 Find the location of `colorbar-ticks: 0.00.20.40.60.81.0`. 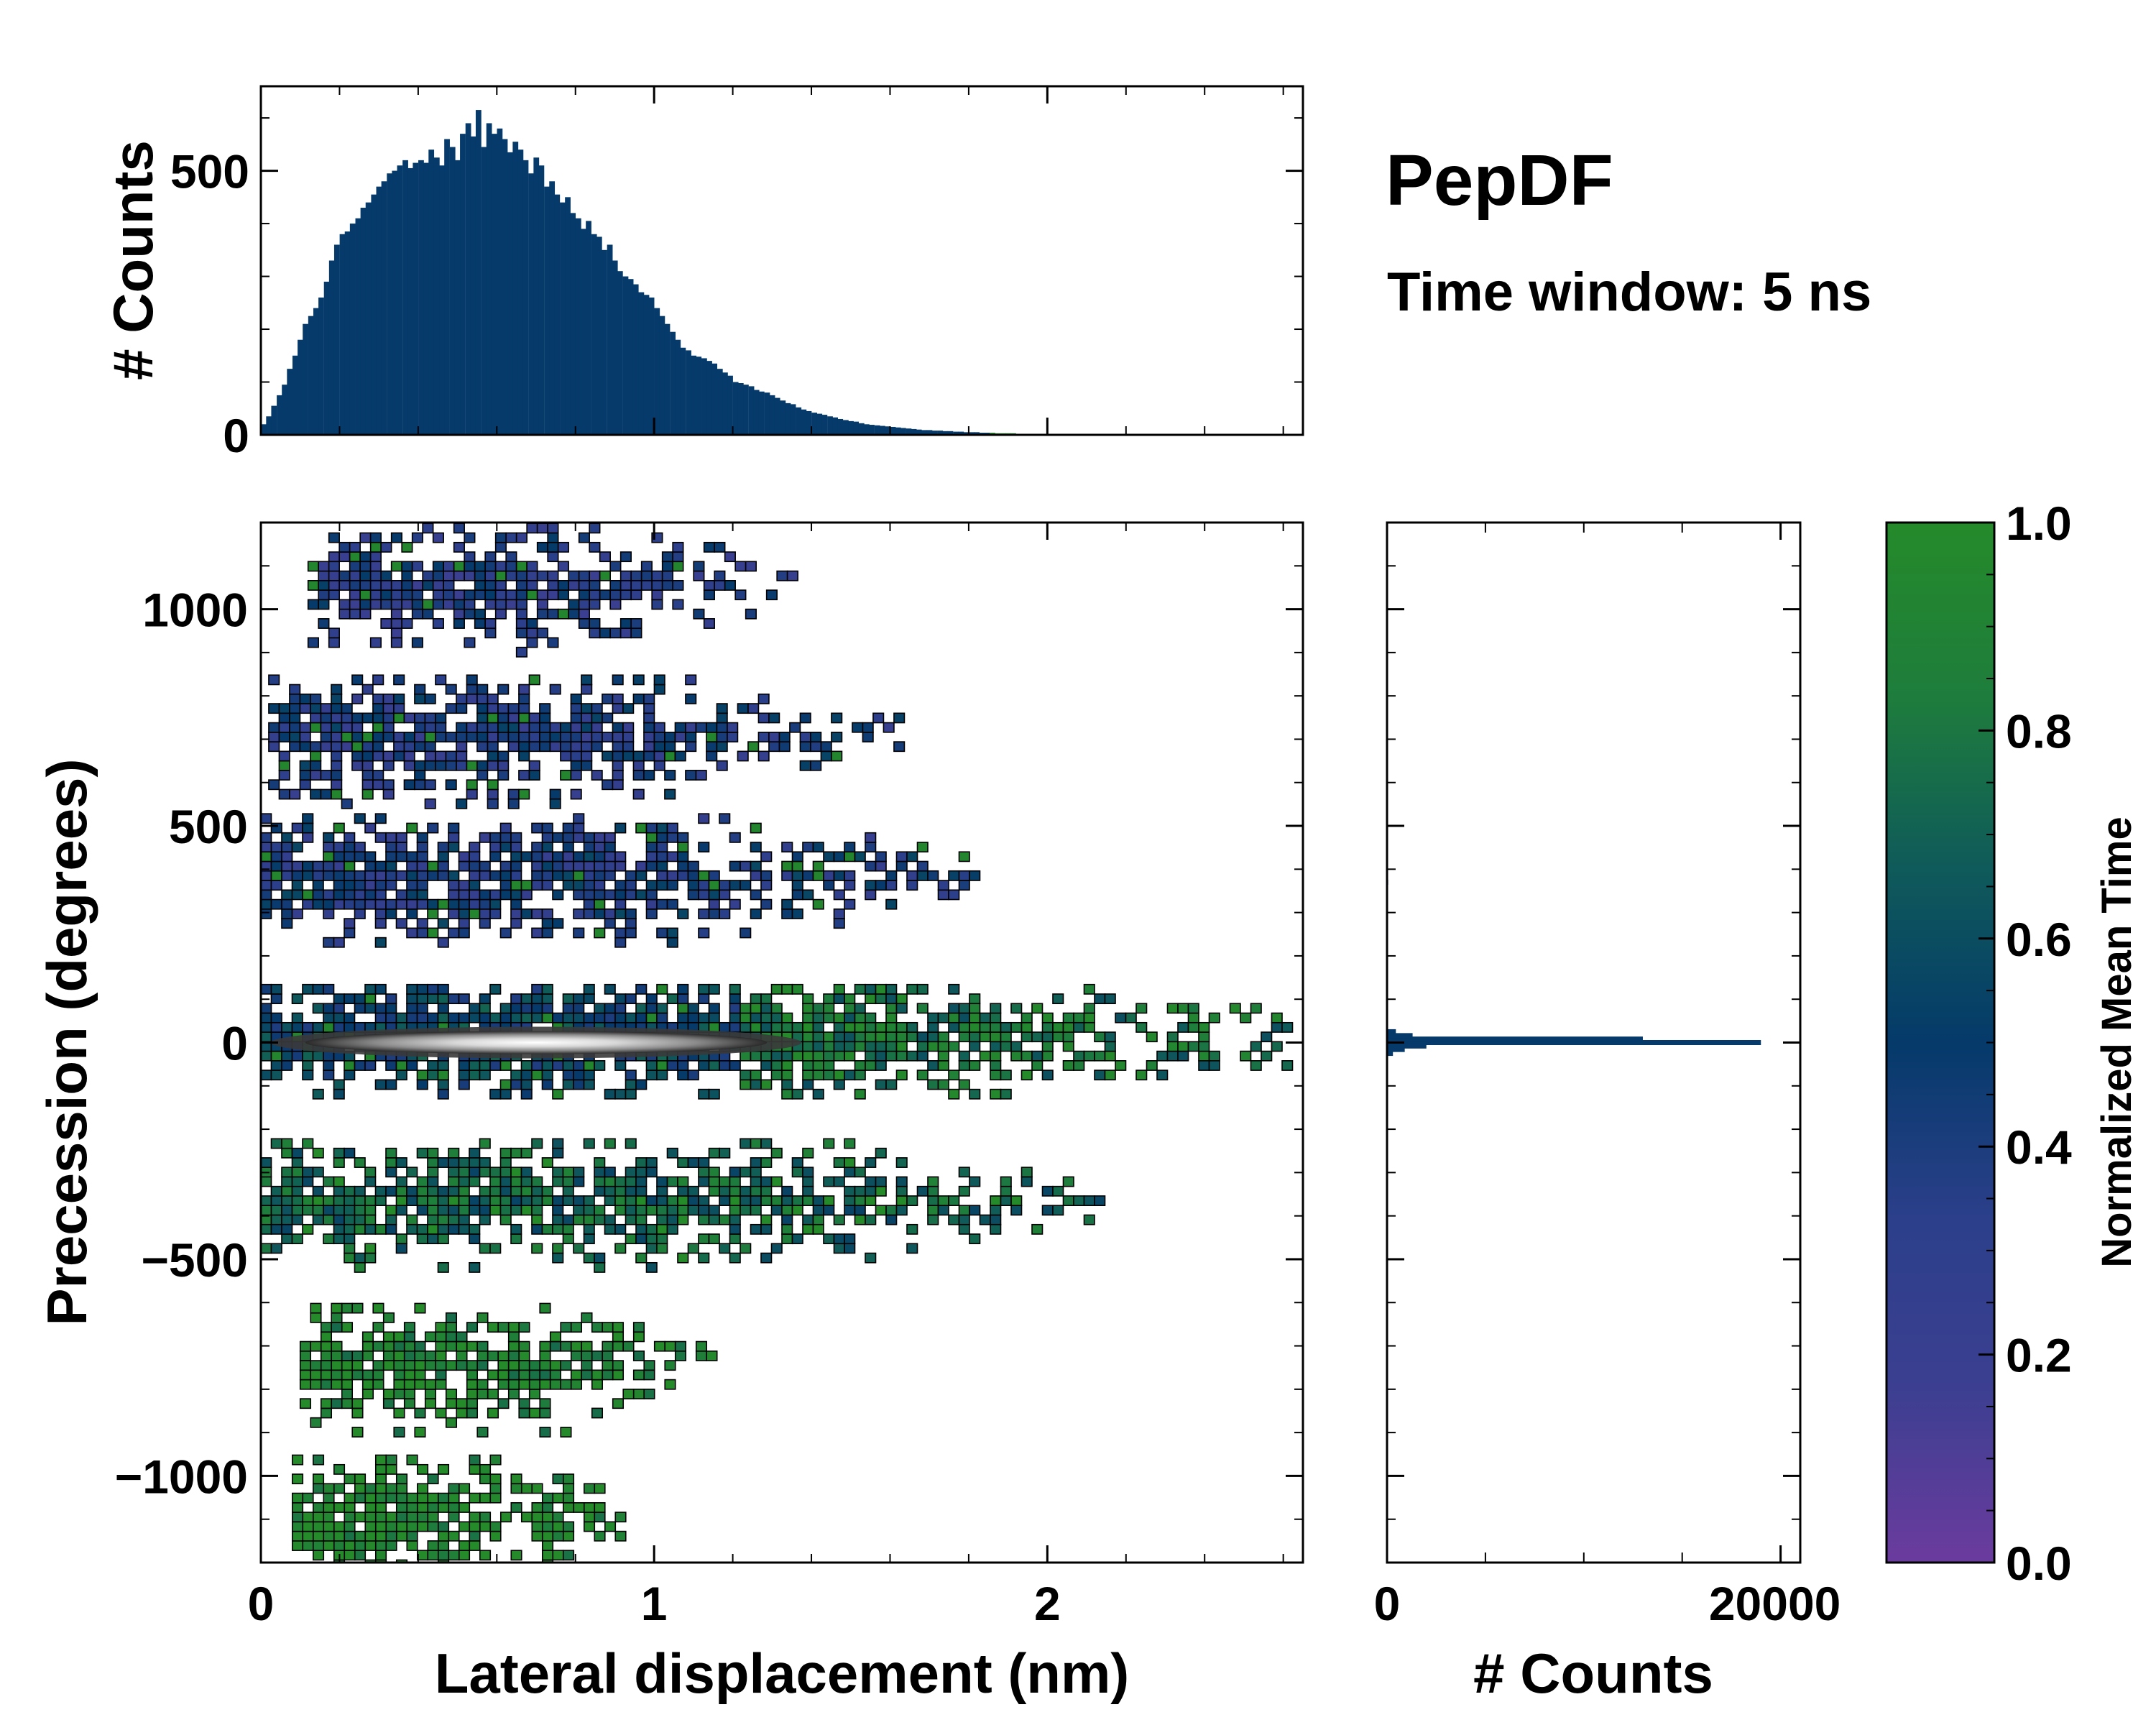

colorbar-ticks: 0.00.20.40.60.81.0 is located at coordinates (2025, 1043).